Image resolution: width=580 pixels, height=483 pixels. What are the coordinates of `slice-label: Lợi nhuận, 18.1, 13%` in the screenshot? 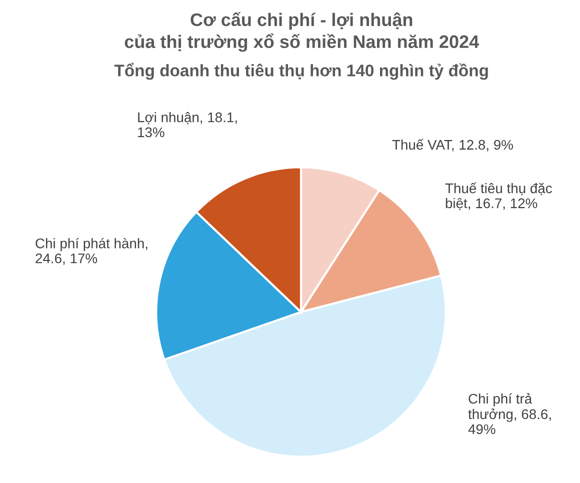 It's located at (187, 125).